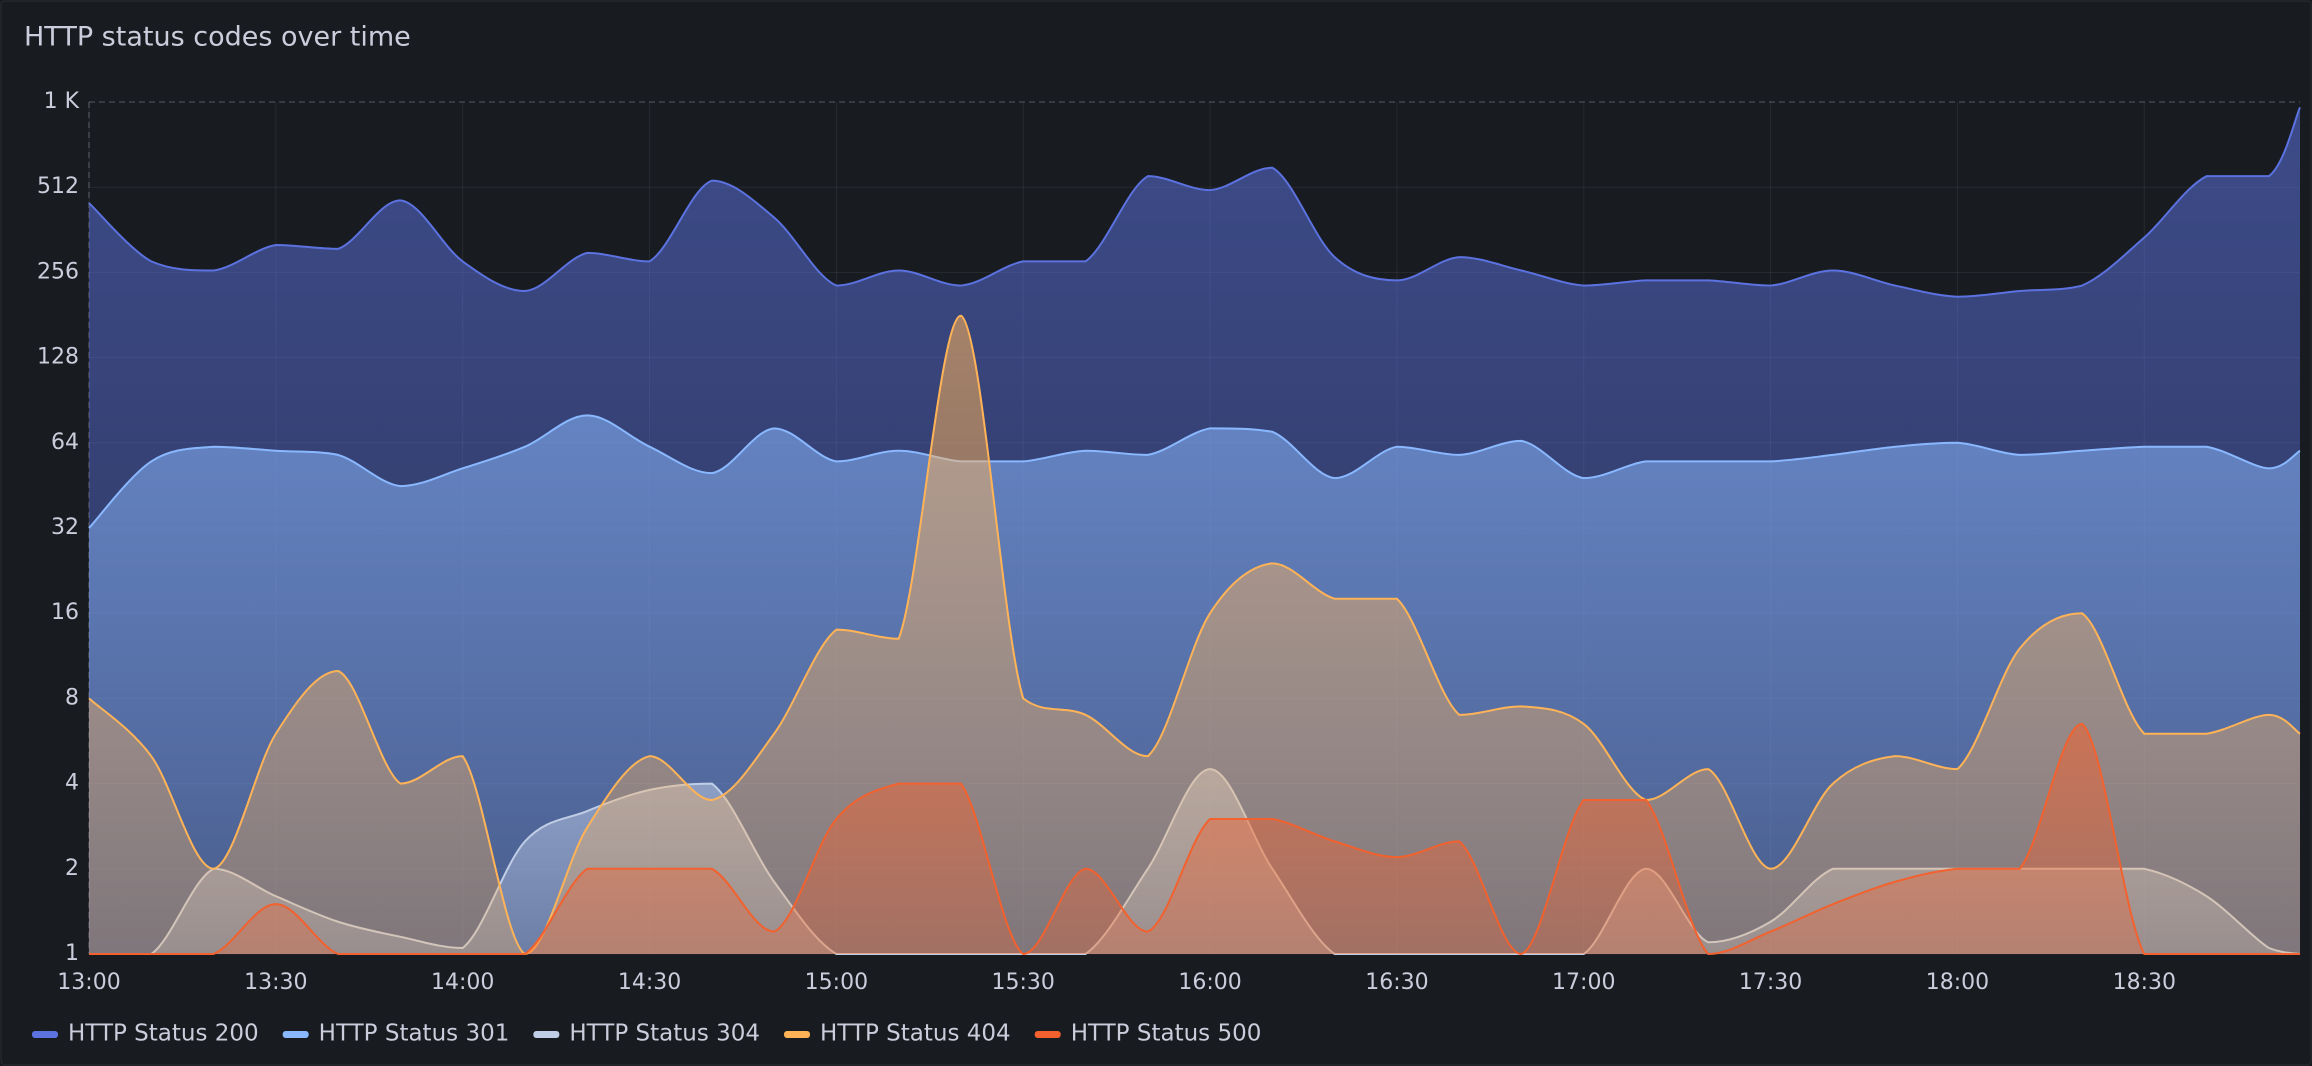 This screenshot has height=1066, width=2312. What do you see at coordinates (1583, 982) in the screenshot?
I see `x-tick-label: 17:00` at bounding box center [1583, 982].